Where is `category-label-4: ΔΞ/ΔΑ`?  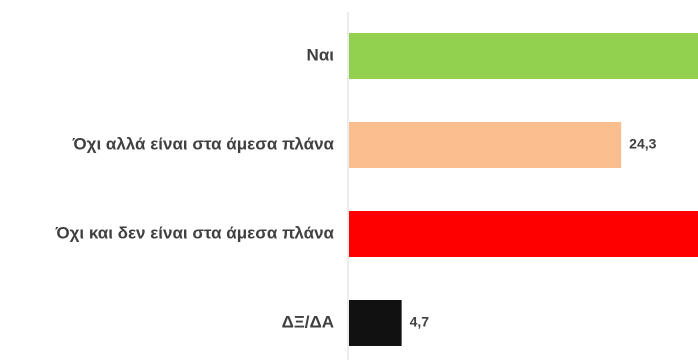 category-label-4: ΔΞ/ΔΑ is located at coordinates (308, 321).